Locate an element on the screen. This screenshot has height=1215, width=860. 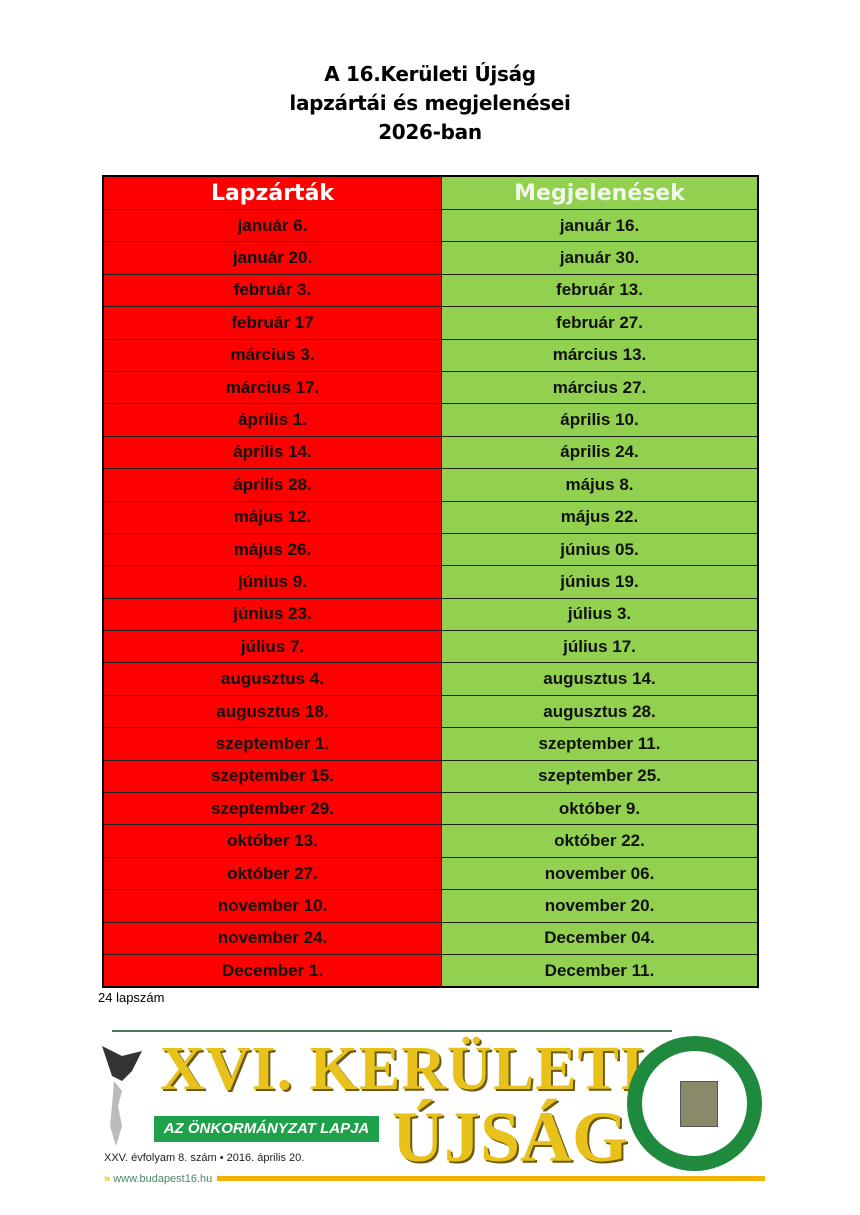
header-megjelenesek: Megjelenések is located at coordinates (600, 192).